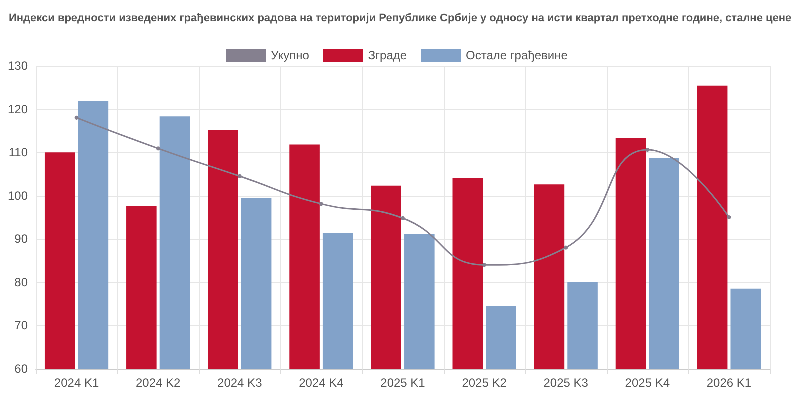 The image size is (794, 397). I want to click on x-tick-label: 2024 K2, so click(159, 383).